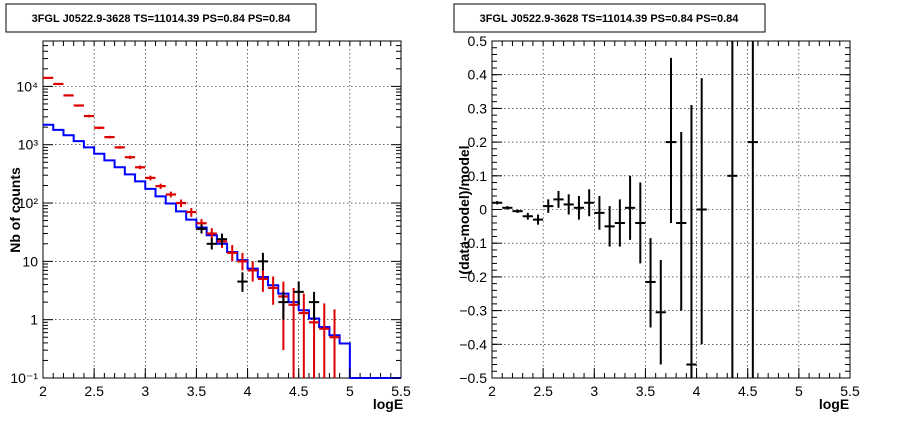 This screenshot has width=898, height=421. What do you see at coordinates (478, 142) in the screenshot?
I see `right-y-tick-label: 0.2` at bounding box center [478, 142].